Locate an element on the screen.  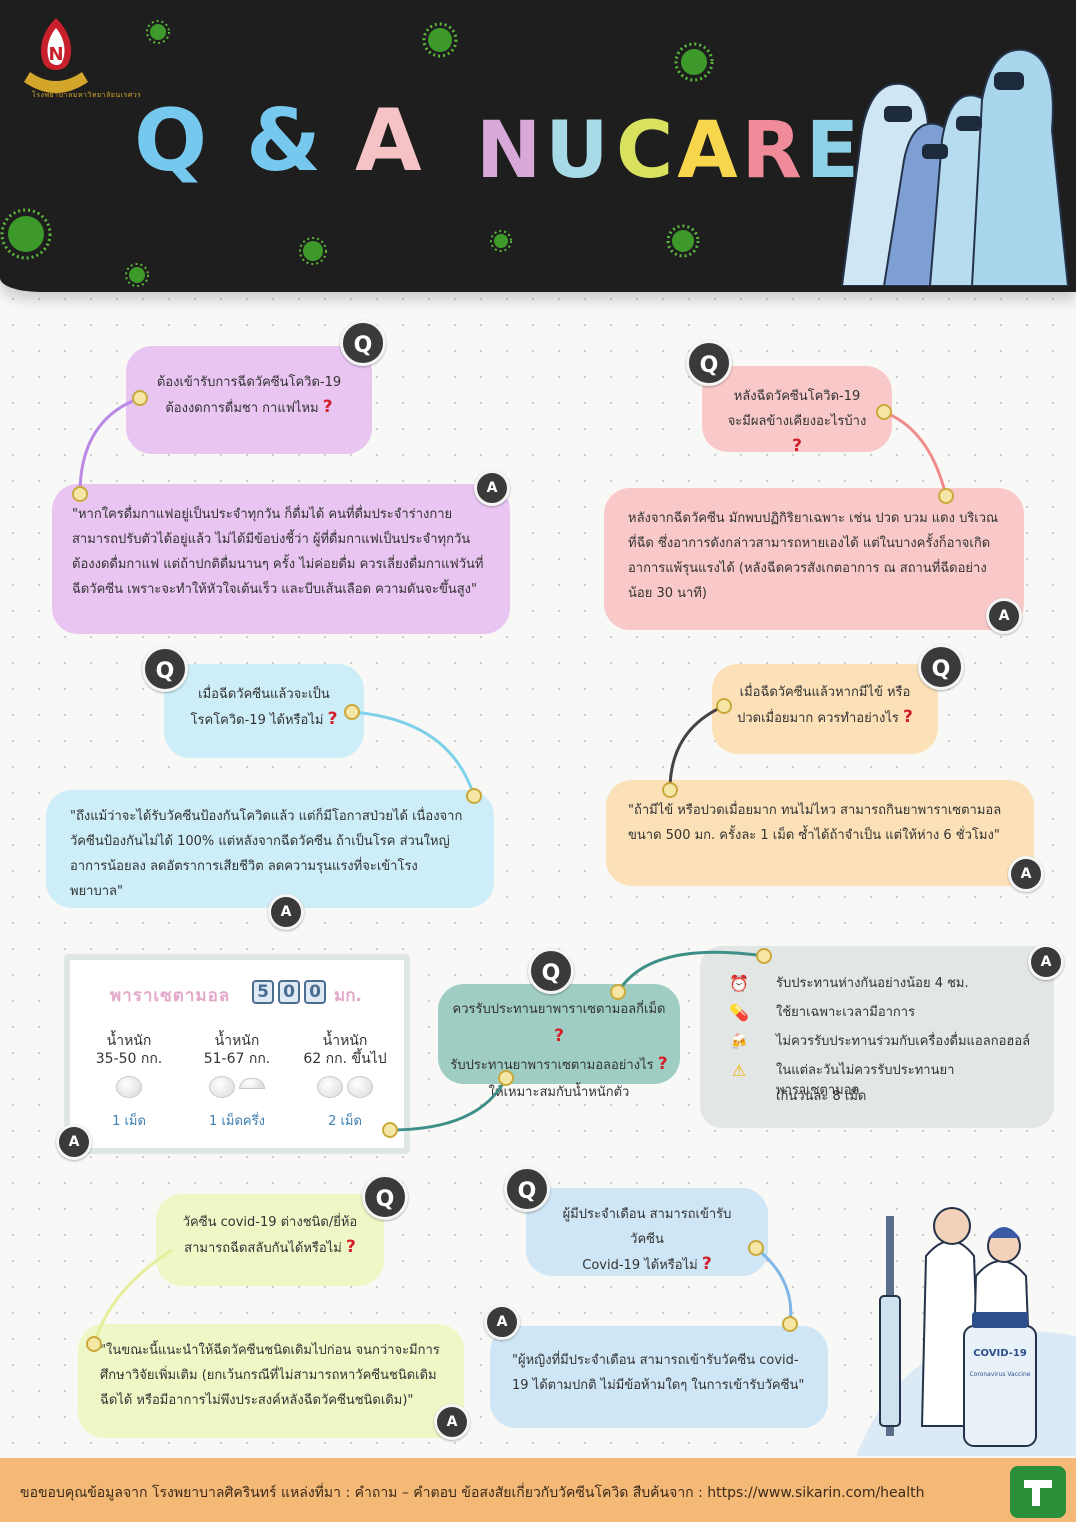
connector-5b is located at coordinates (448, 1104).